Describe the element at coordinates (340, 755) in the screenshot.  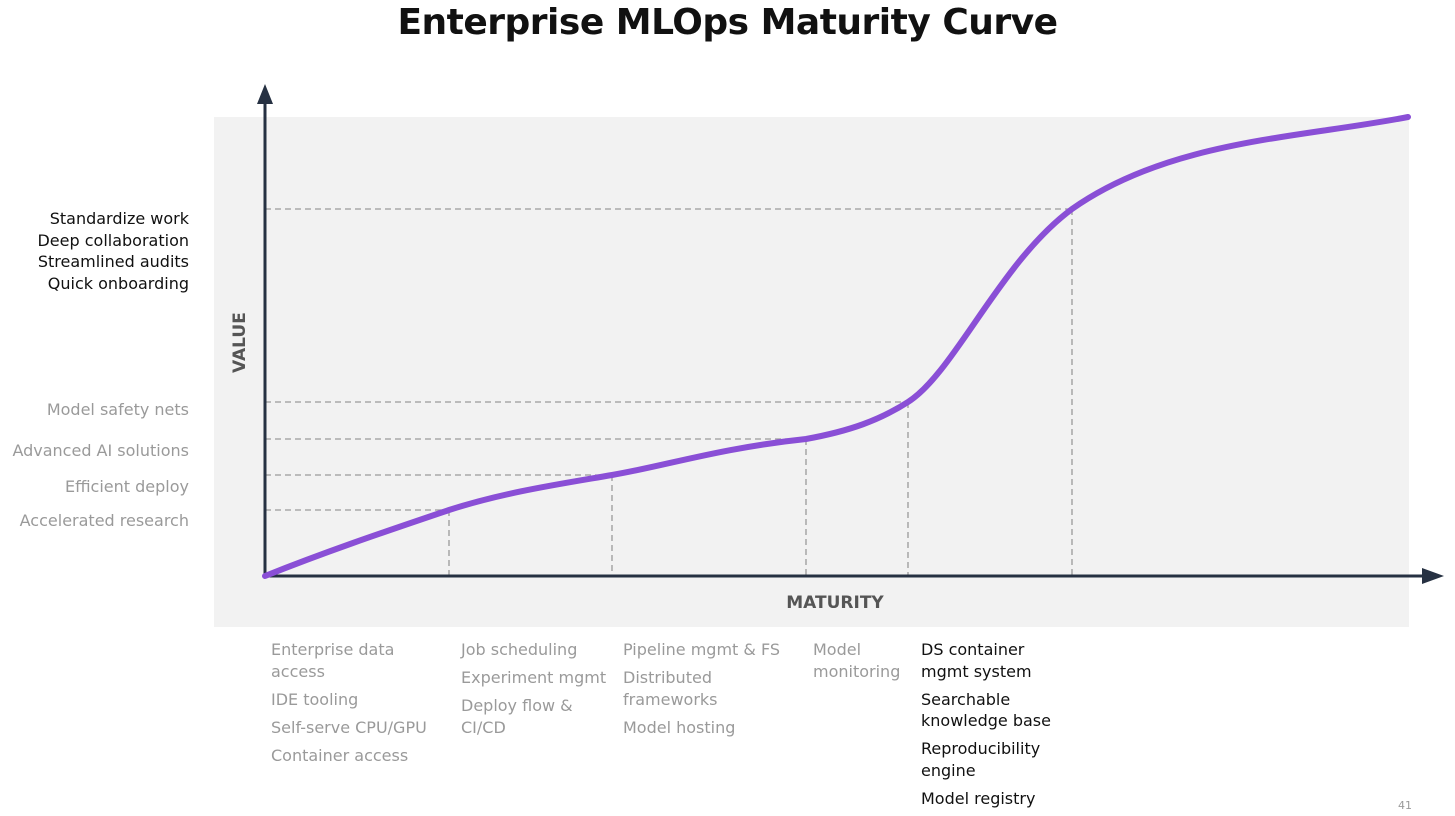
I see `capability-item: Container access` at that location.